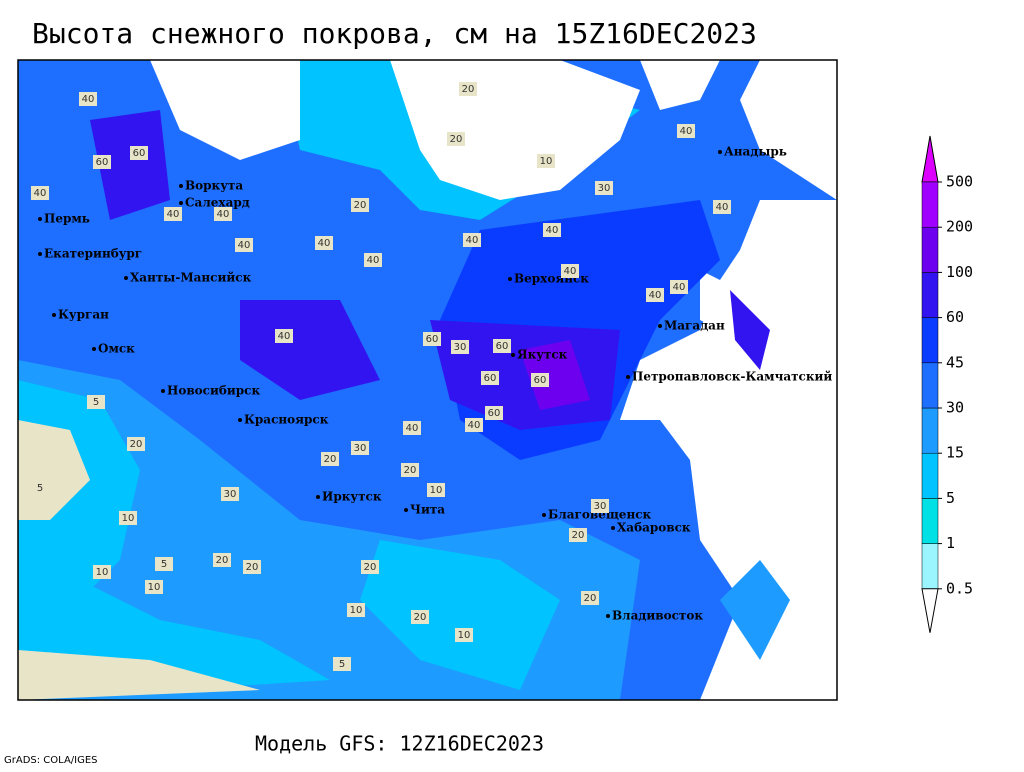  I want to click on city-label: Воркута, so click(214, 186).